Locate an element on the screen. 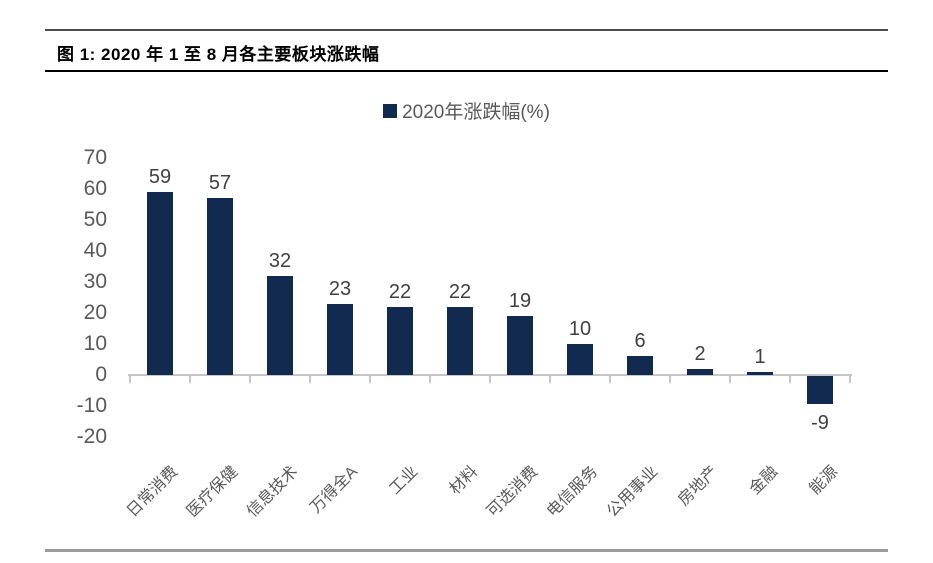 The image size is (933, 563). category-label: 万得全A is located at coordinates (334, 490).